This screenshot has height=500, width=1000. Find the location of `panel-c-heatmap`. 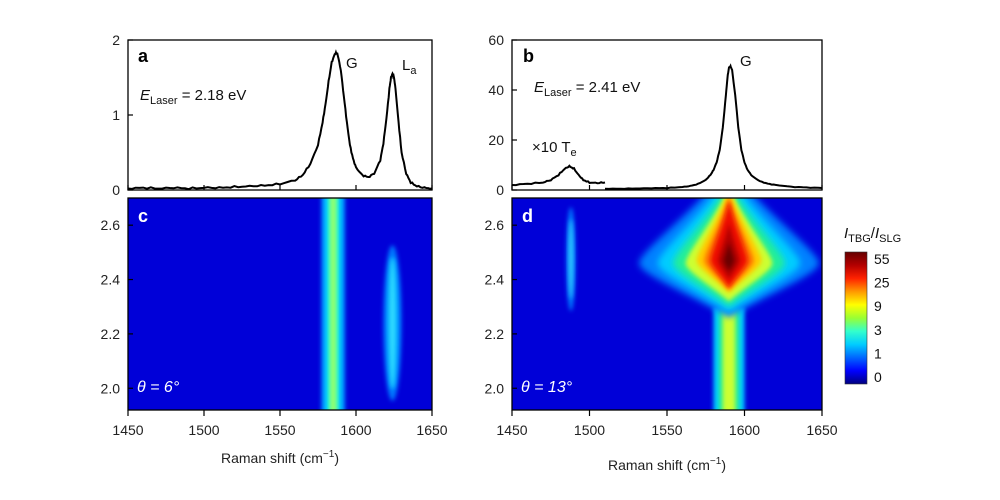

panel-c-heatmap is located at coordinates (361, 304).